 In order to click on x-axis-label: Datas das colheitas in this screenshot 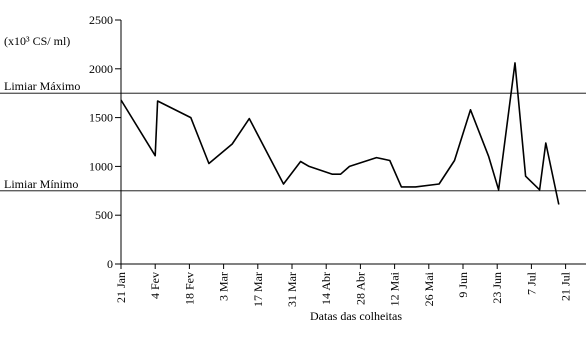, I will do `click(356, 316)`.